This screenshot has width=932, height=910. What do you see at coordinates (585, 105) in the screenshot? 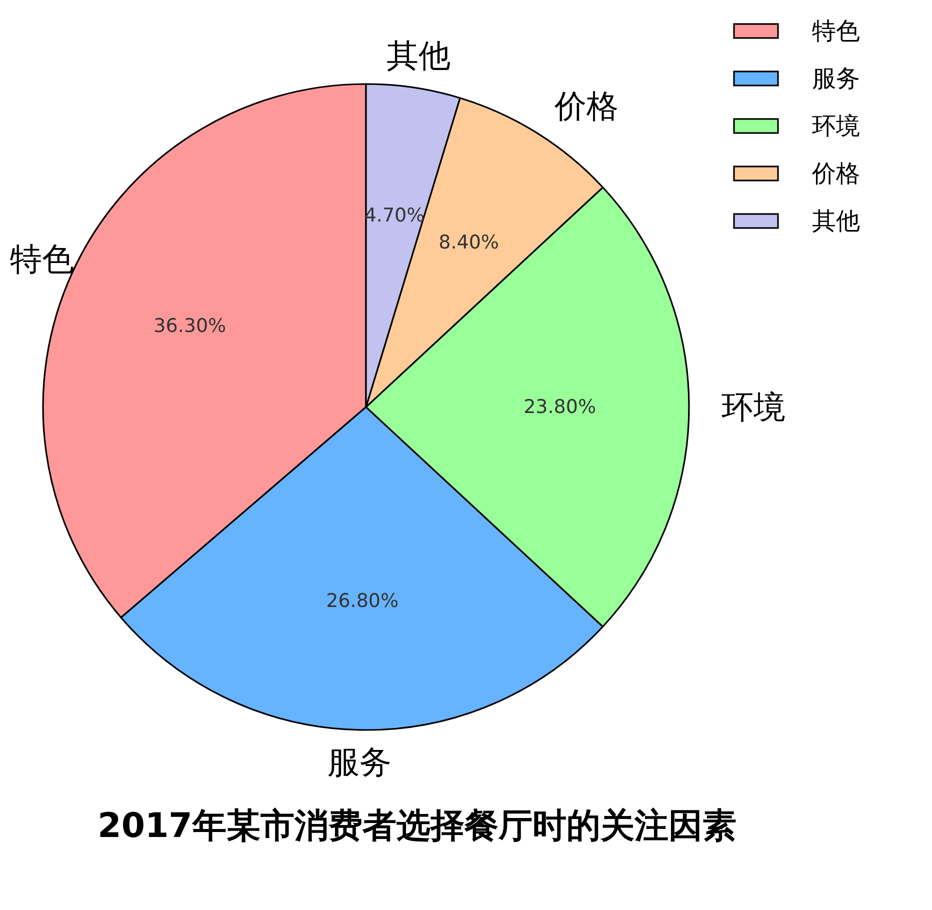
I see `slice-label: 价格` at bounding box center [585, 105].